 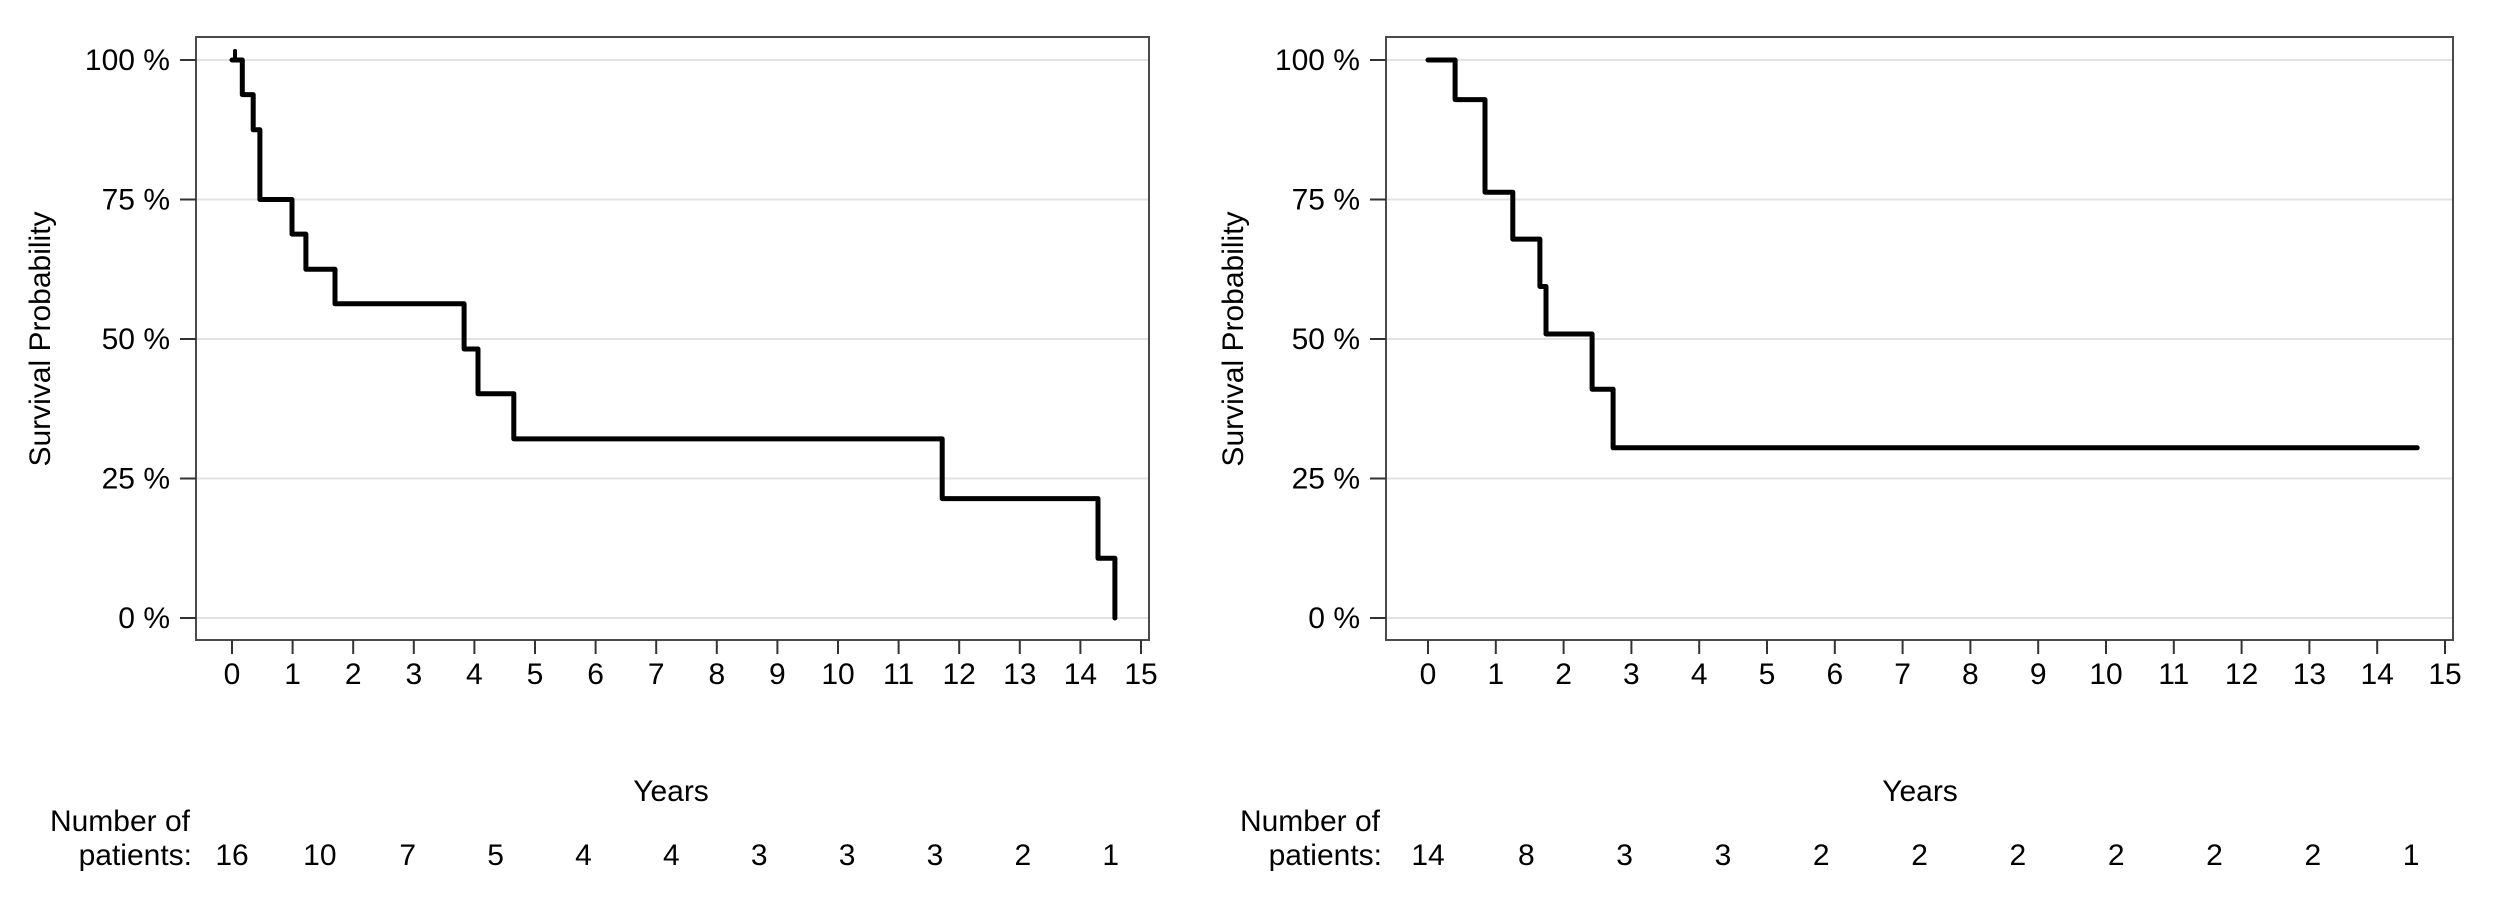 What do you see at coordinates (495, 855) in the screenshot?
I see `risk-count: 5` at bounding box center [495, 855].